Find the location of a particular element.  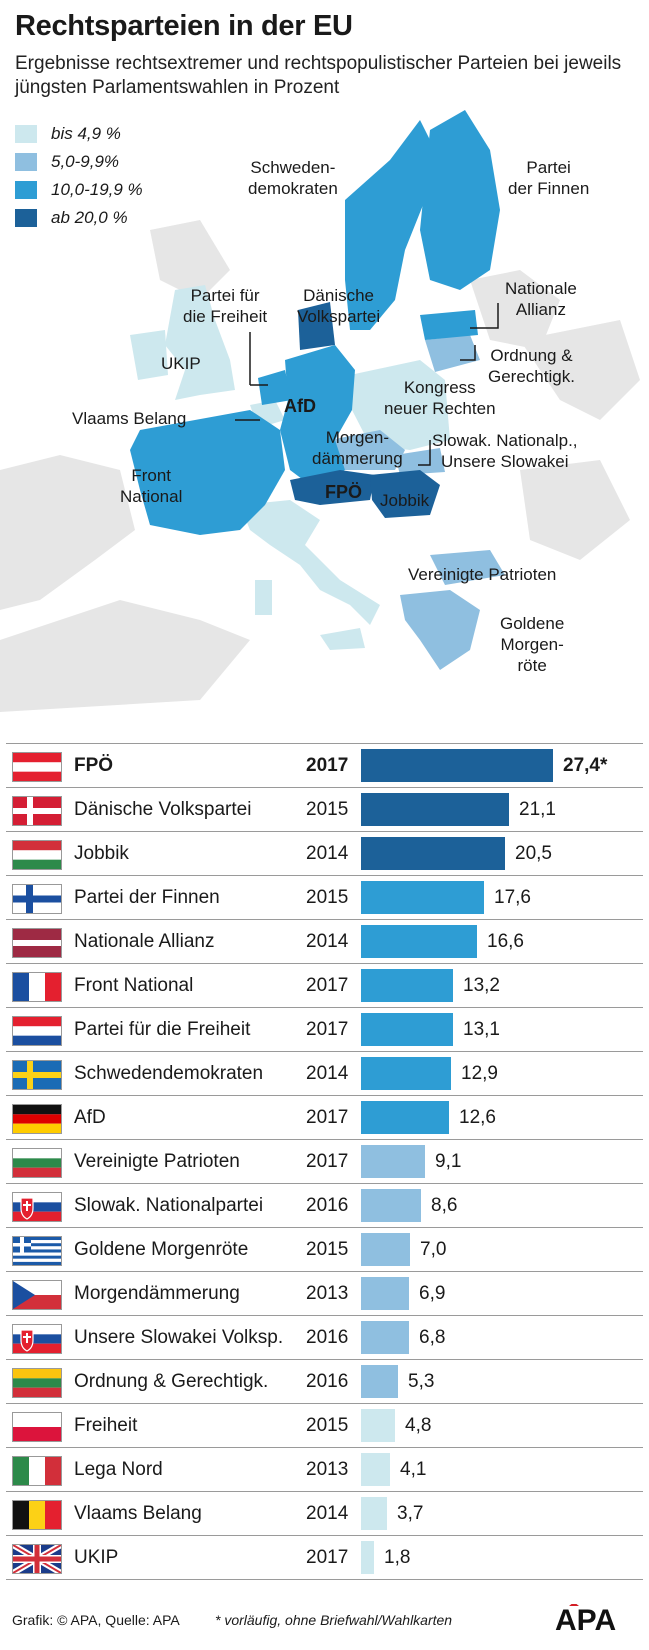

table-row: Freiheit 2015 4,8 is located at coordinates (324, 1426).